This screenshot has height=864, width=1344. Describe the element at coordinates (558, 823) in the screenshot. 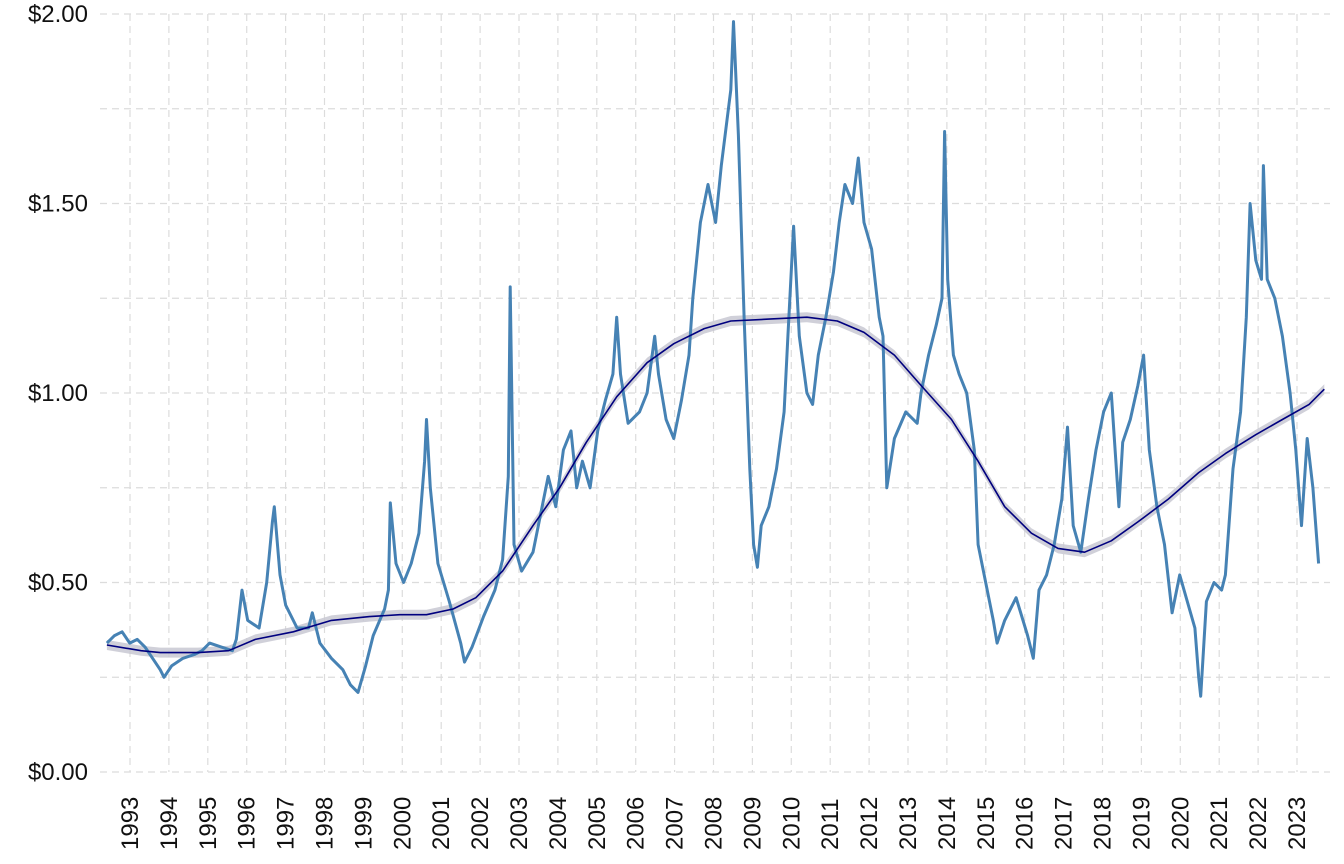

I see `x-tick-label: 2004` at that location.